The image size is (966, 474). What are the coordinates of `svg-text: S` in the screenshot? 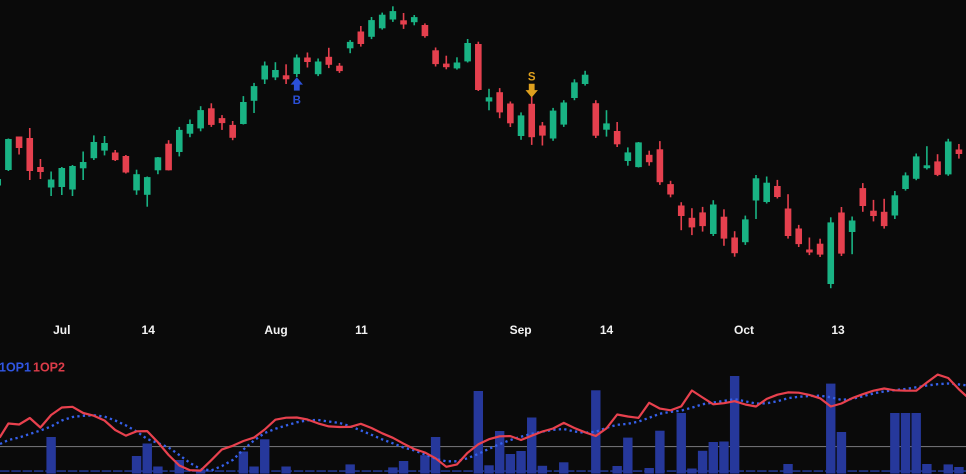 It's located at (532, 78).